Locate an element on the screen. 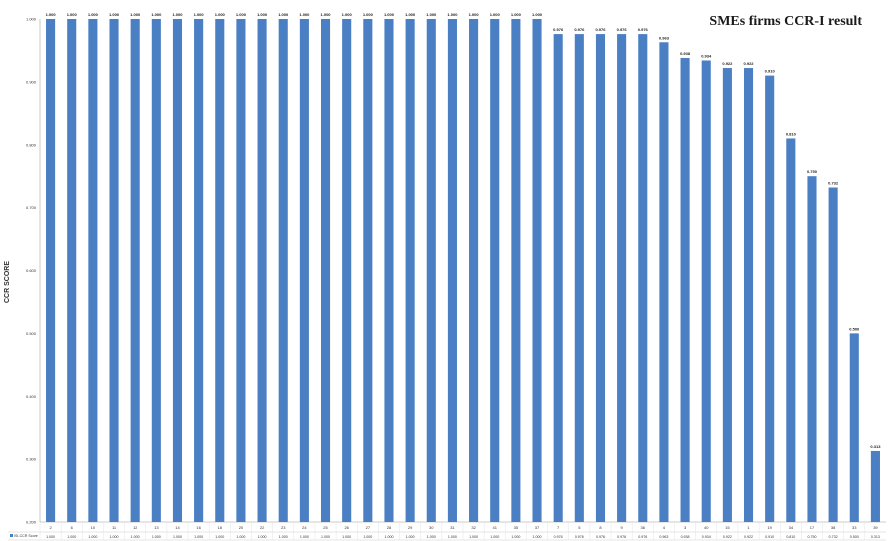 The width and height of the screenshot is (889, 541). x-tick-label: 35 is located at coordinates (516, 527).